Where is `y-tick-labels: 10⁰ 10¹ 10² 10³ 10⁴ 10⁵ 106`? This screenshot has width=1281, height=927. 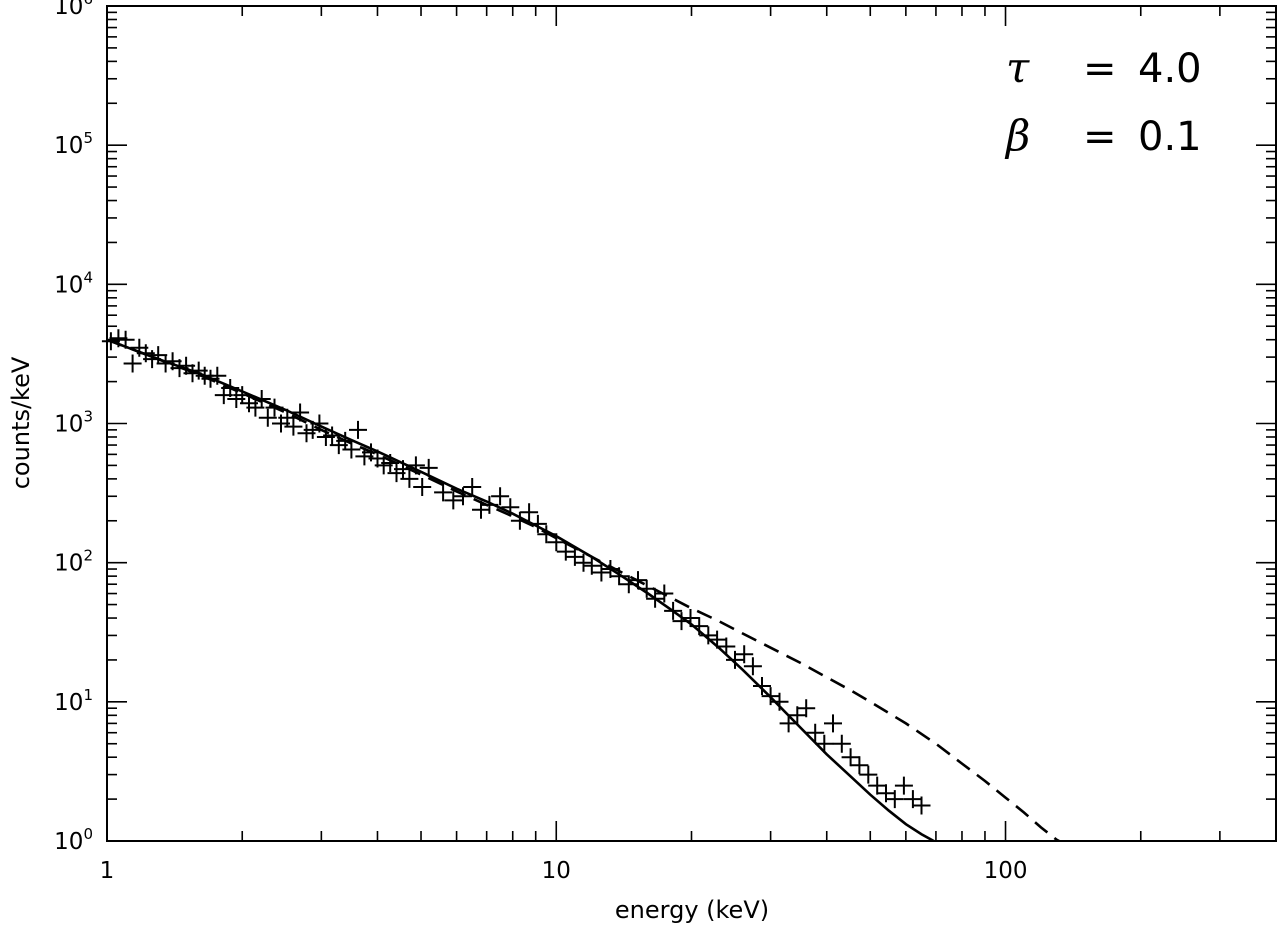 y-tick-labels: 10⁰ 10¹ 10² 10³ 10⁴ 10⁵ 106 is located at coordinates (73, 427).